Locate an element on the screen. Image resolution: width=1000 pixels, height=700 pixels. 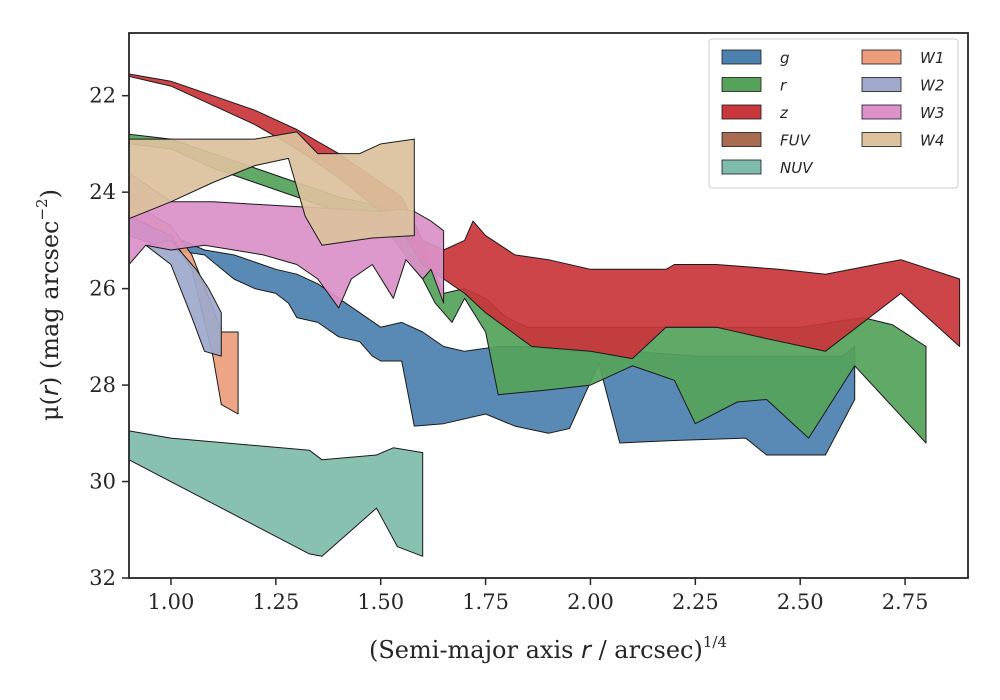
legend-swatch-r is located at coordinates (741, 84).